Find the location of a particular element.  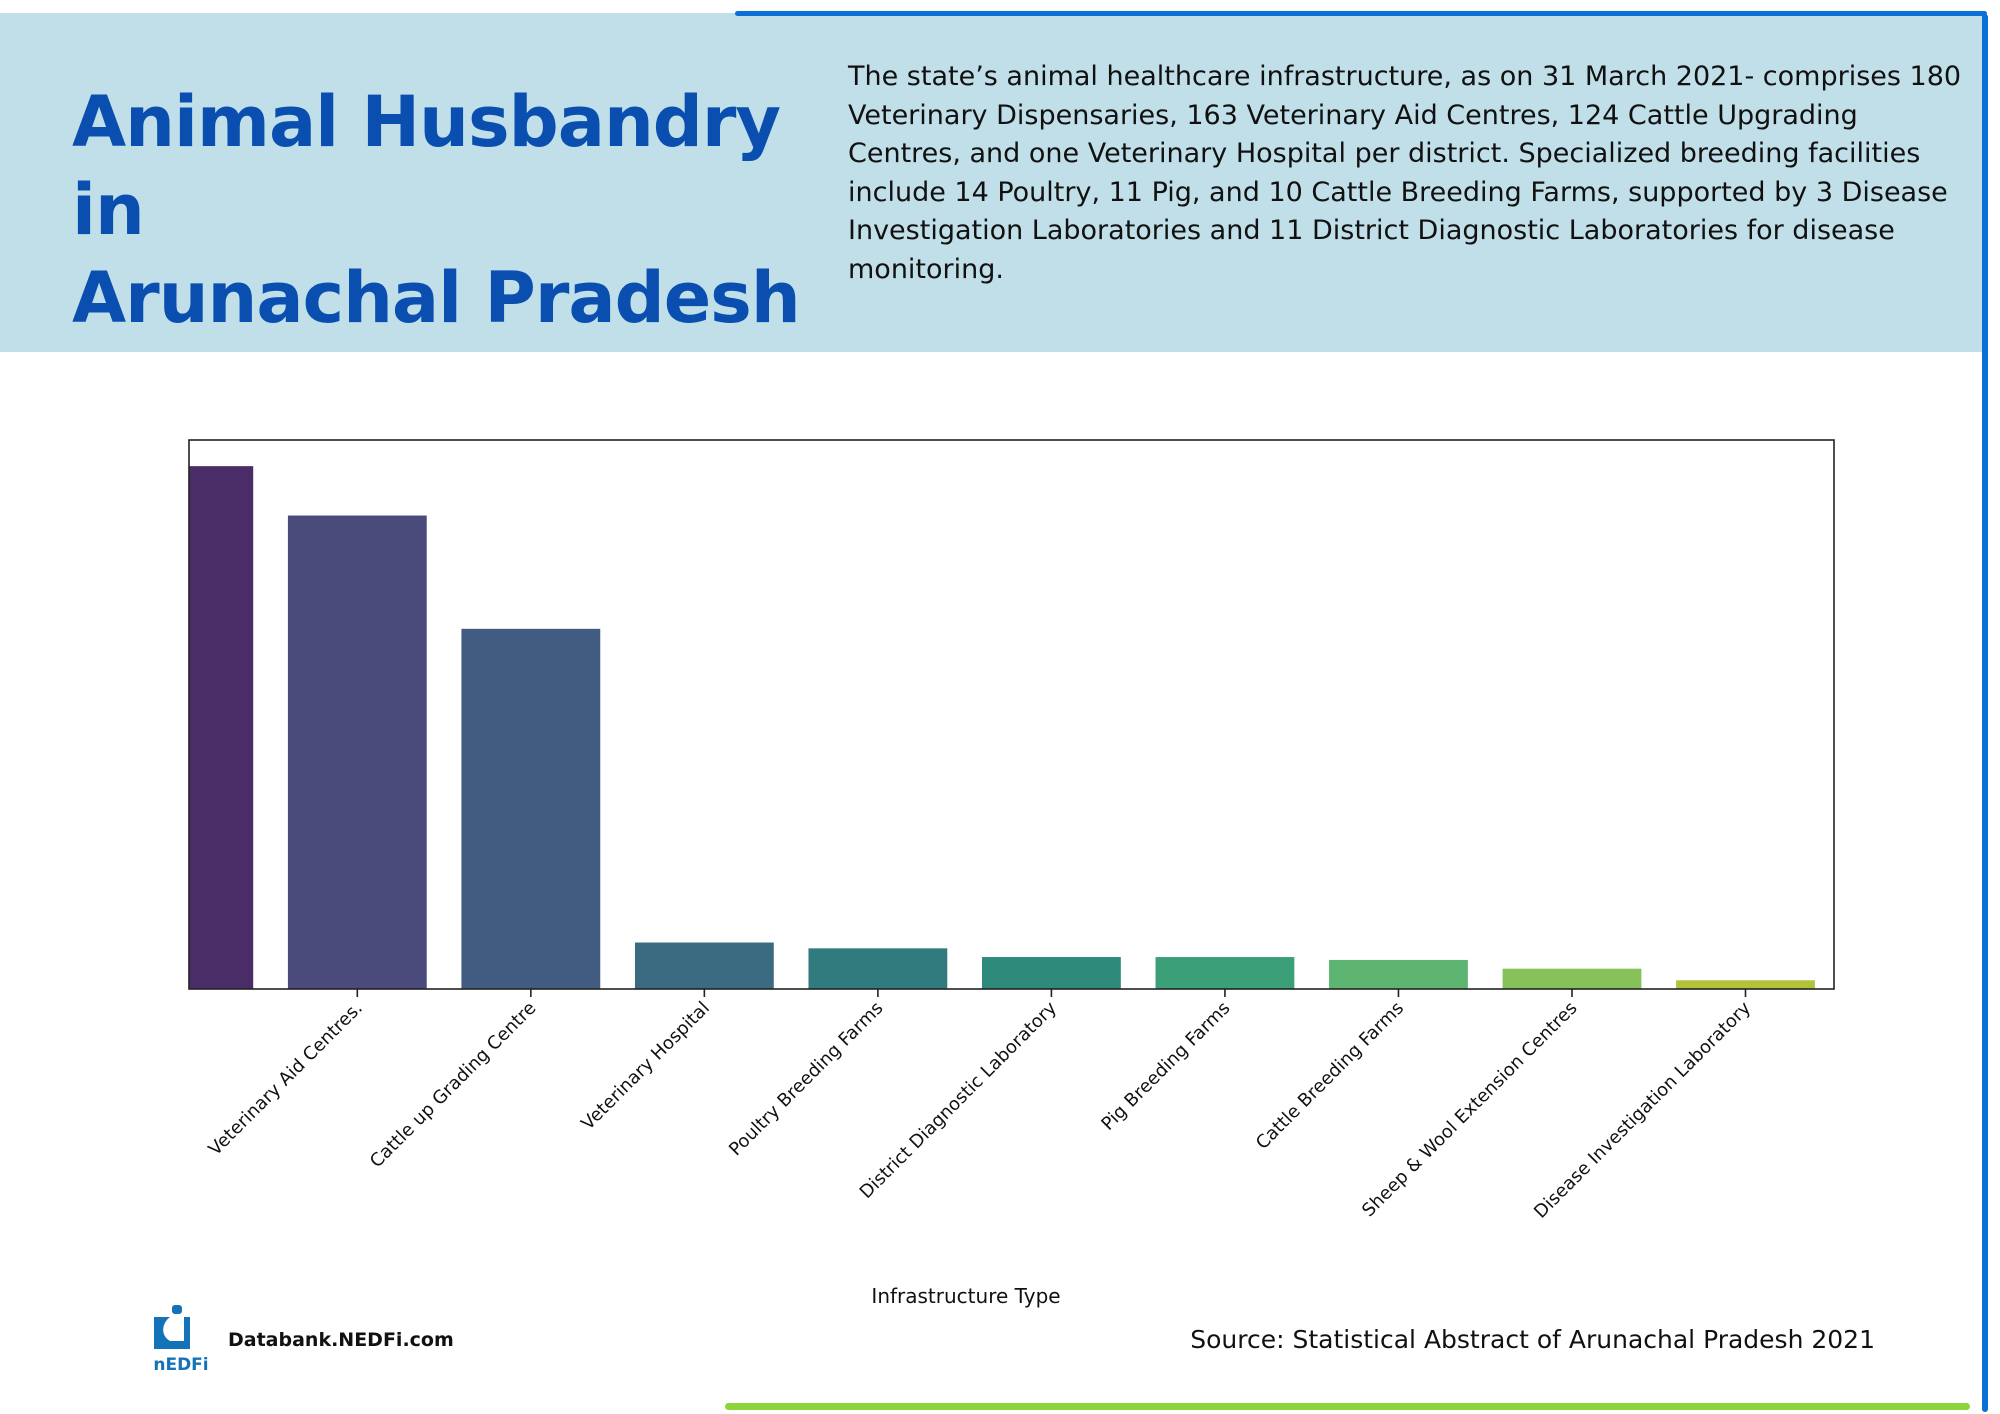

x-tick-label-3: Veterinary Hospital is located at coordinates (645, 1066).